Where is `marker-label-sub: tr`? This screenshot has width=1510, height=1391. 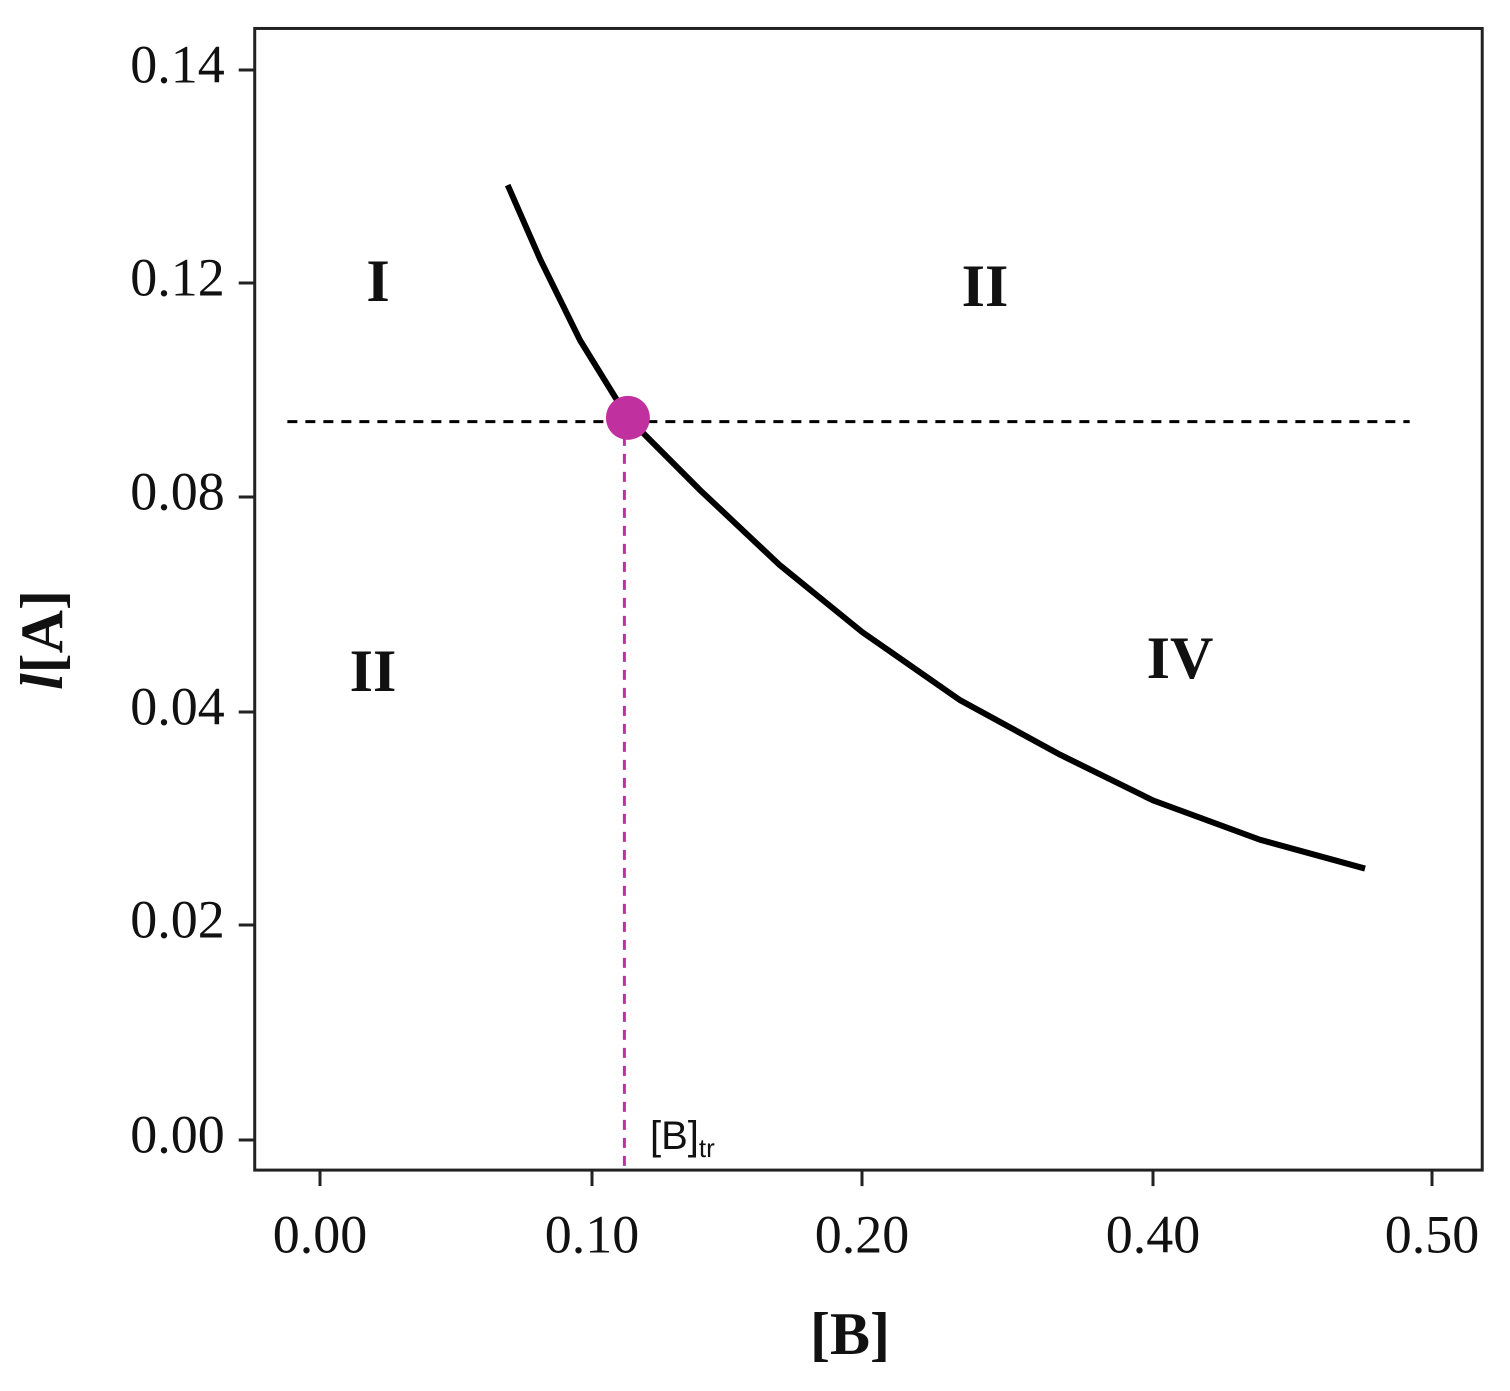
marker-label-sub: tr is located at coordinates (707, 1148).